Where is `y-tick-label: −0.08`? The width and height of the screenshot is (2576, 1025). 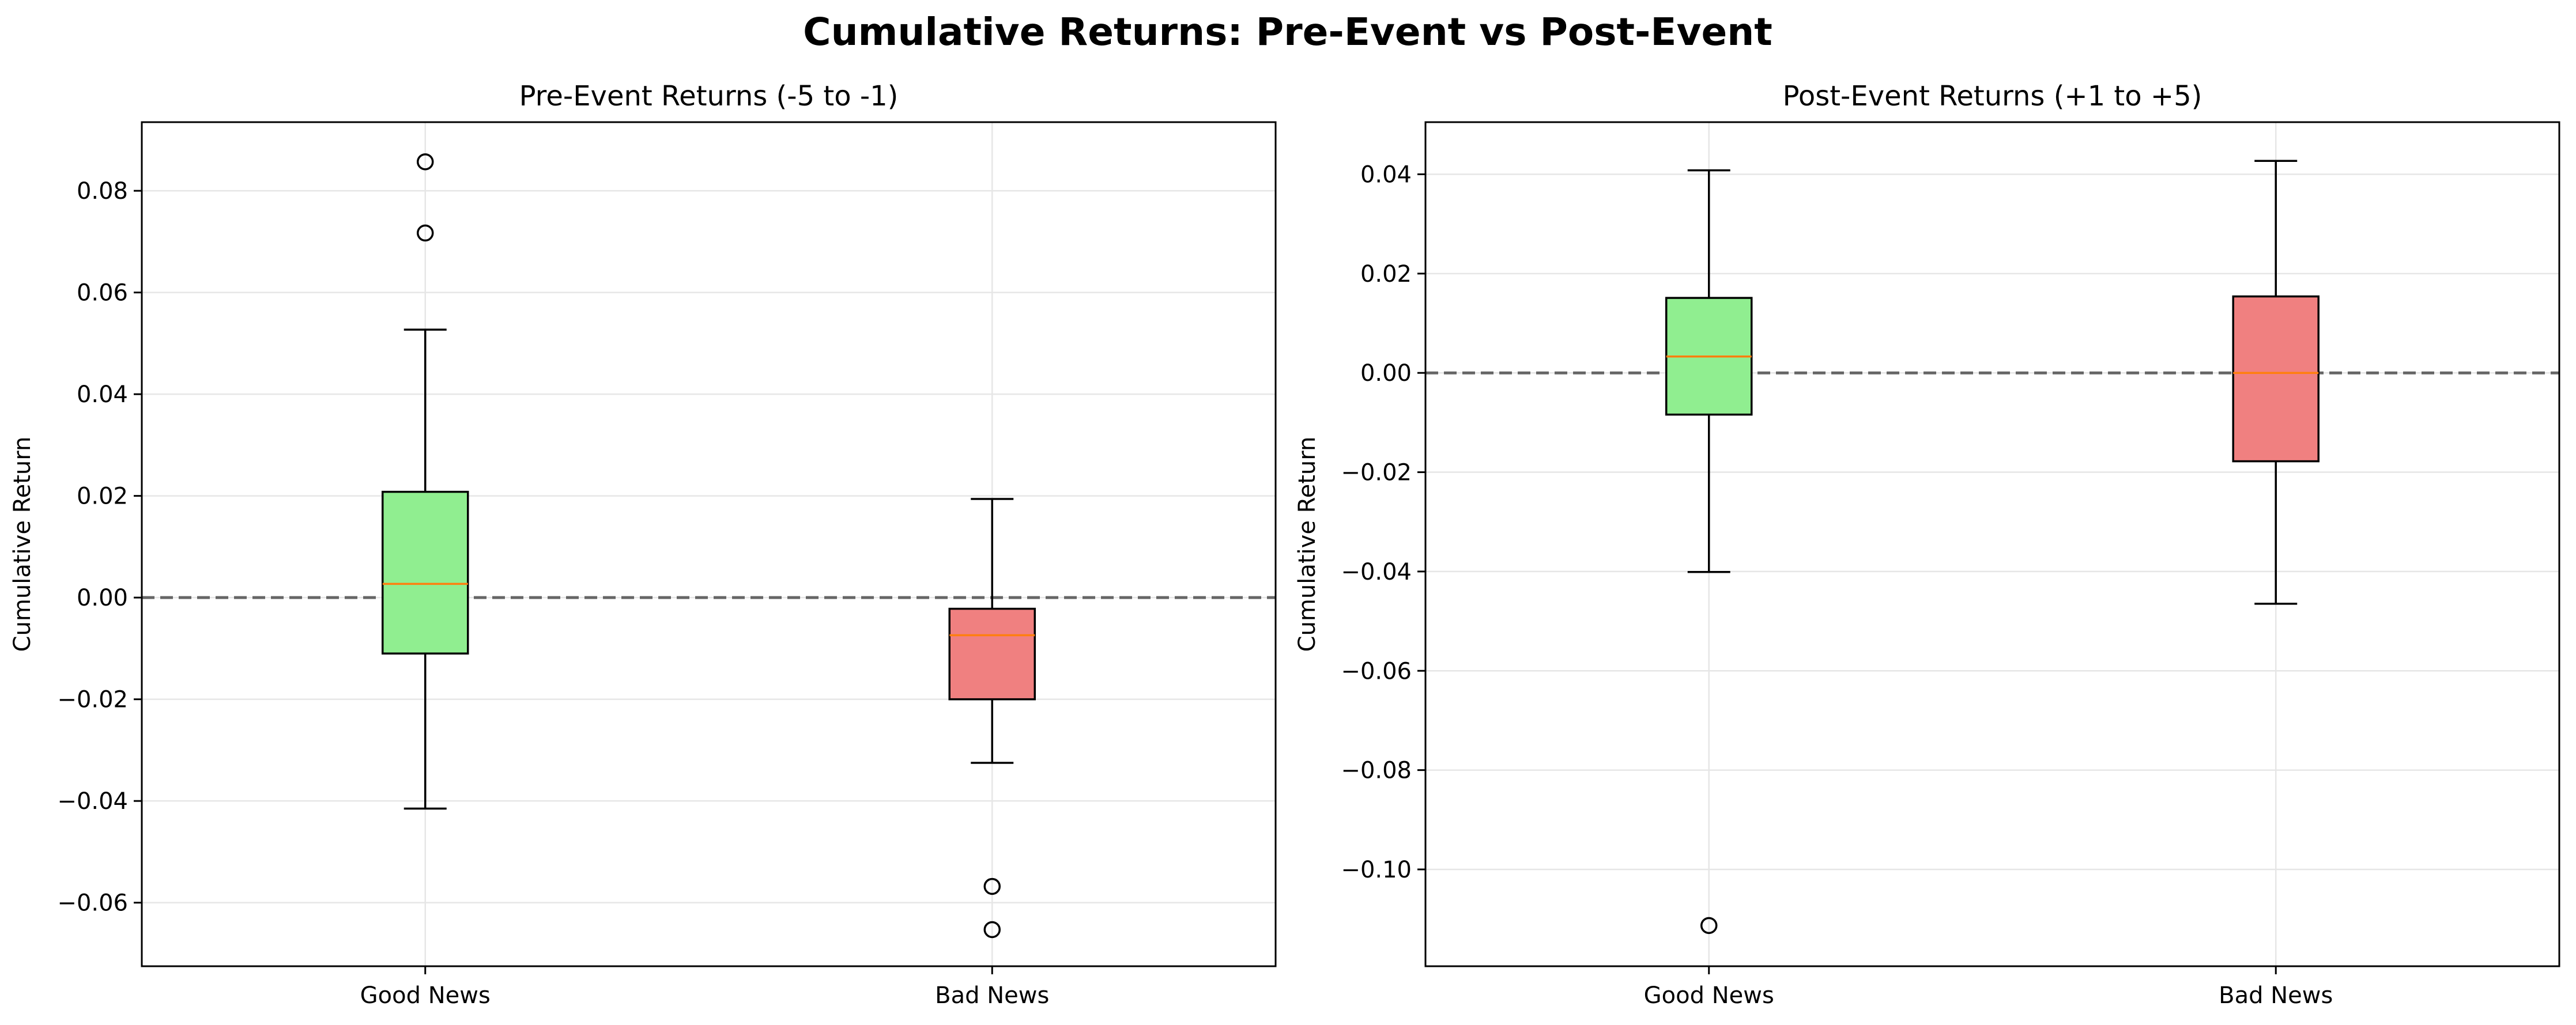 y-tick-label: −0.08 is located at coordinates (1376, 771).